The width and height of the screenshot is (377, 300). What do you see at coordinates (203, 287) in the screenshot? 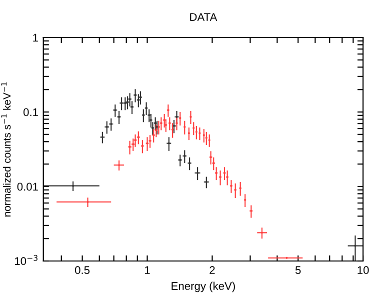
I see `x-axis-title: Energy (keV)` at bounding box center [203, 287].